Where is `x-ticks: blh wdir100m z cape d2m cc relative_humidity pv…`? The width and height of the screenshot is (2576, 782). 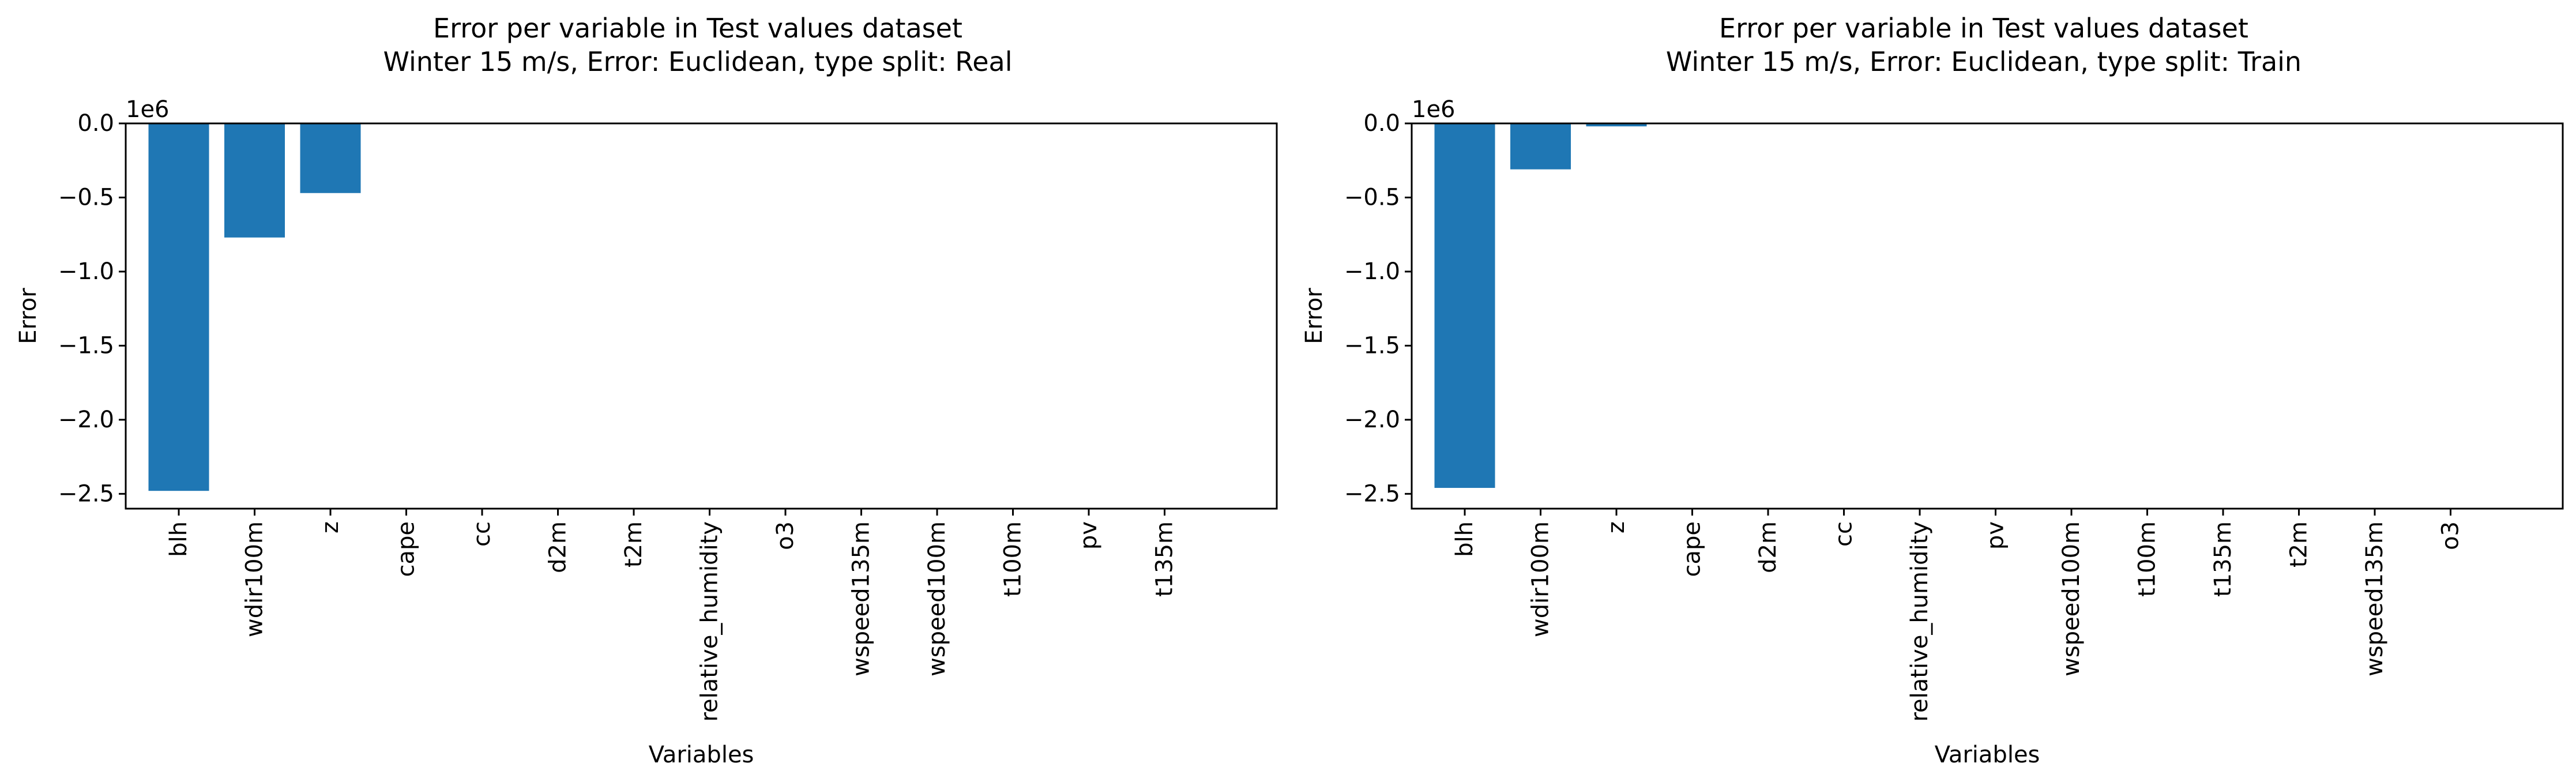 x-ticks: blh wdir100m z cape d2m cc relative_humidity pv… is located at coordinates (1957, 615).